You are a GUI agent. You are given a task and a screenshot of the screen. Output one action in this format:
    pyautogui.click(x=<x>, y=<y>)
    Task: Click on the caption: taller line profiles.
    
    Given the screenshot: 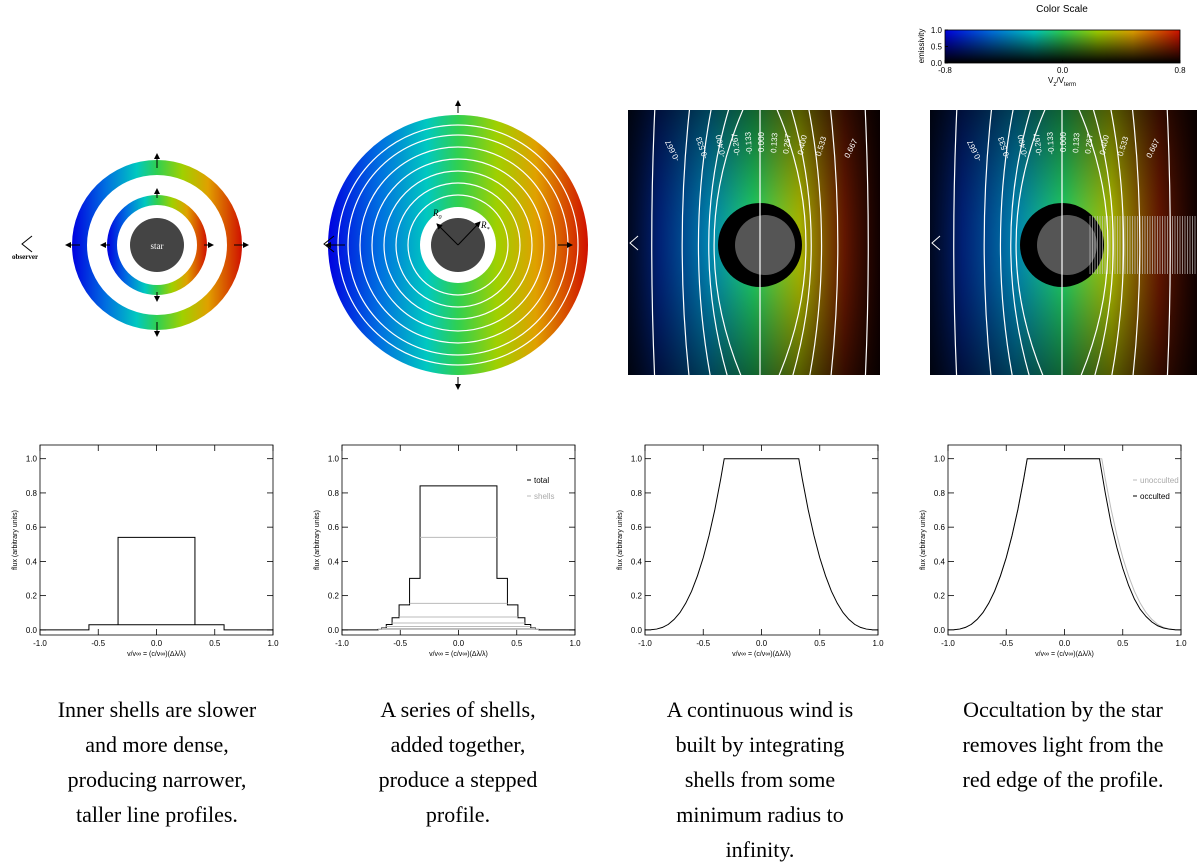 What is the action you would take?
    pyautogui.click(x=157, y=814)
    